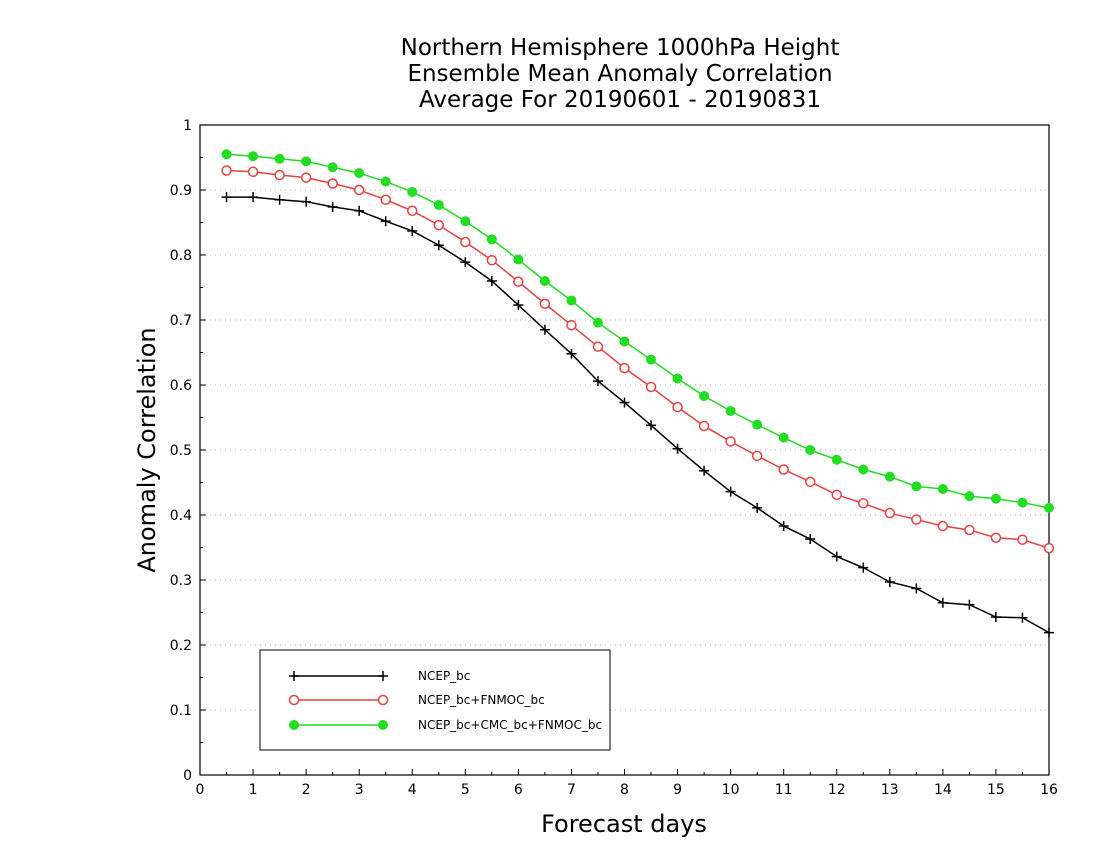 This screenshot has width=1100, height=850. What do you see at coordinates (620, 48) in the screenshot?
I see `chart-title-line-1: Northern Hemisphere 1000hPa Height` at bounding box center [620, 48].